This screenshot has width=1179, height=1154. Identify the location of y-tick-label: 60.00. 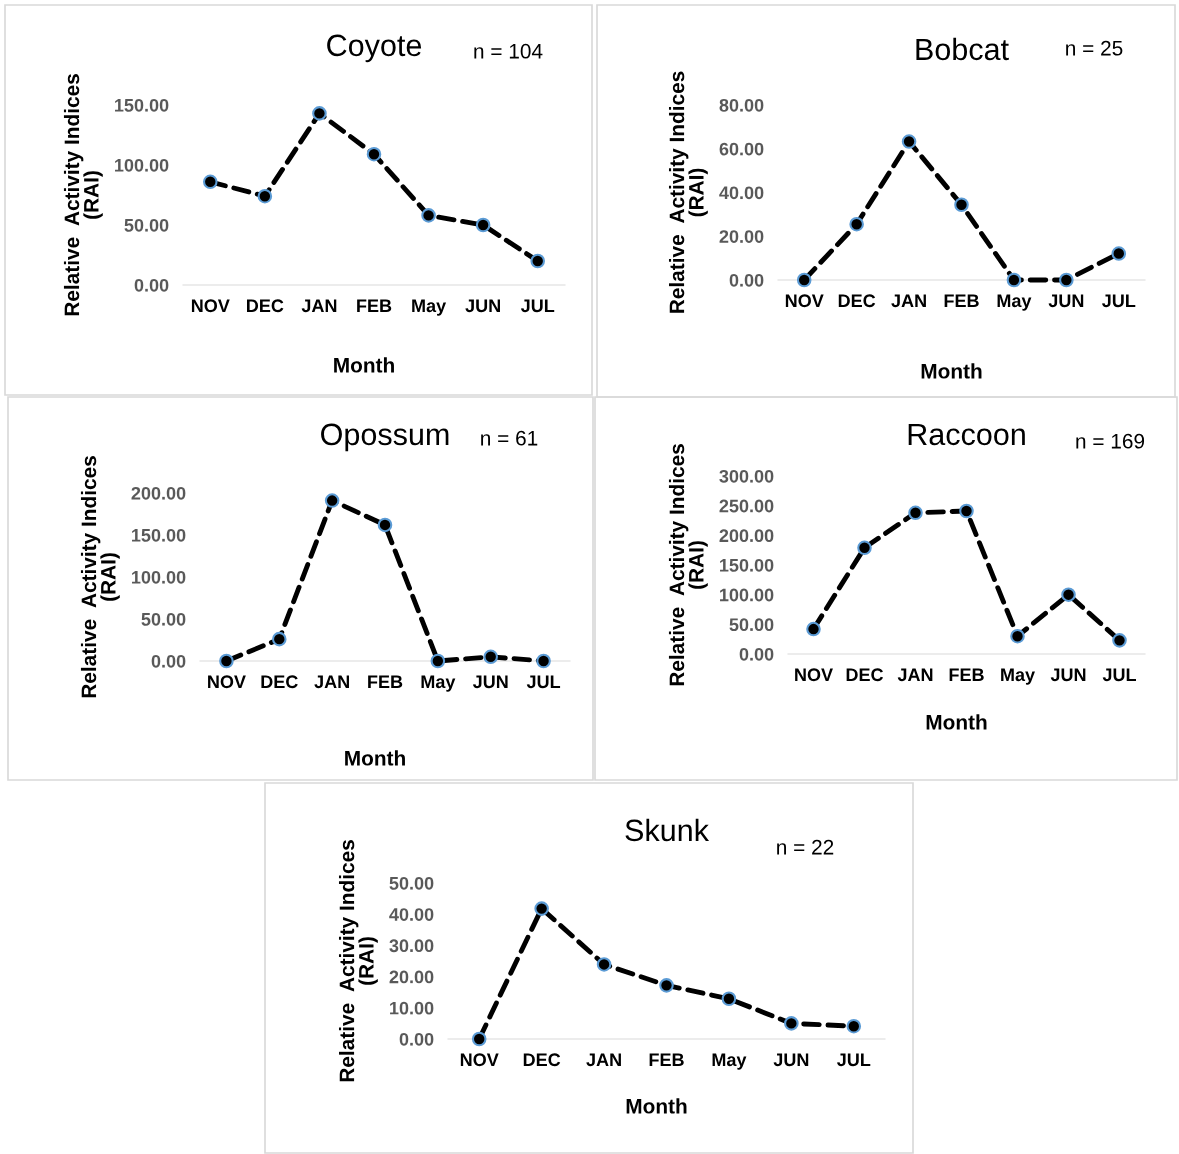
(741, 149).